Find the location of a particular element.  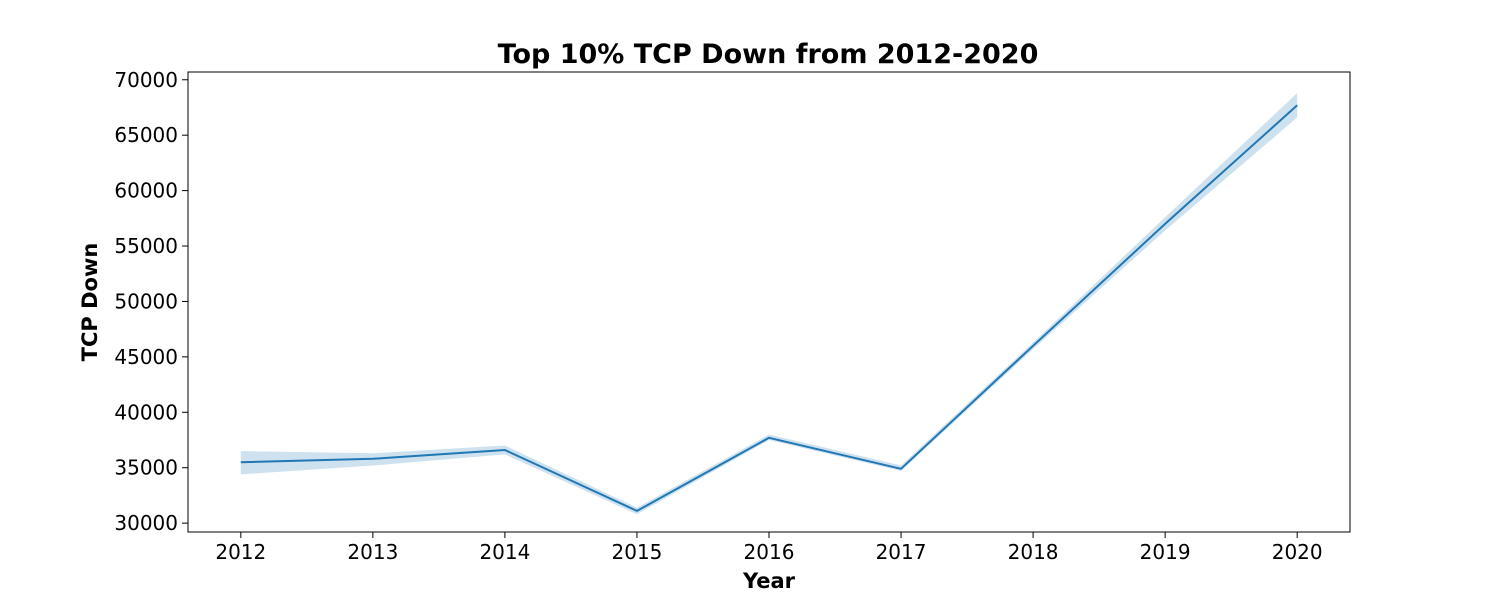

x-tick-label: 2019 is located at coordinates (1165, 552).